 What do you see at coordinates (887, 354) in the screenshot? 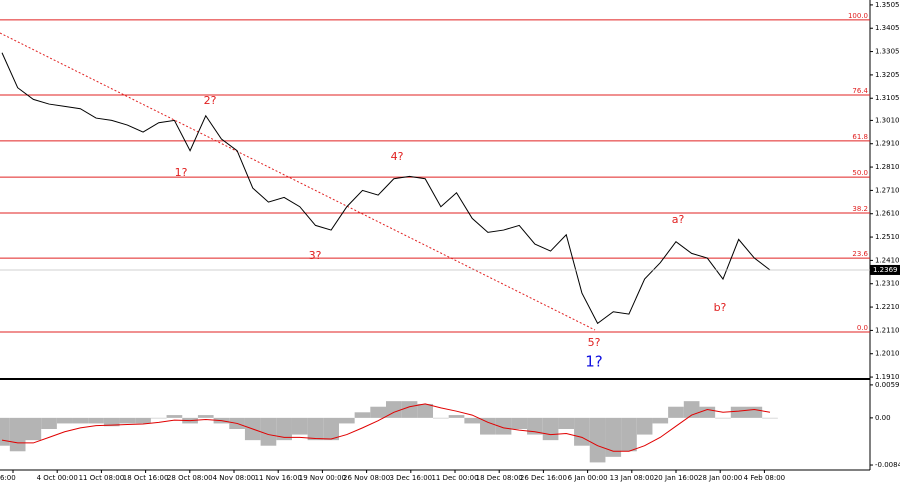
I see `y-tick-label: 1.2010` at bounding box center [887, 354].